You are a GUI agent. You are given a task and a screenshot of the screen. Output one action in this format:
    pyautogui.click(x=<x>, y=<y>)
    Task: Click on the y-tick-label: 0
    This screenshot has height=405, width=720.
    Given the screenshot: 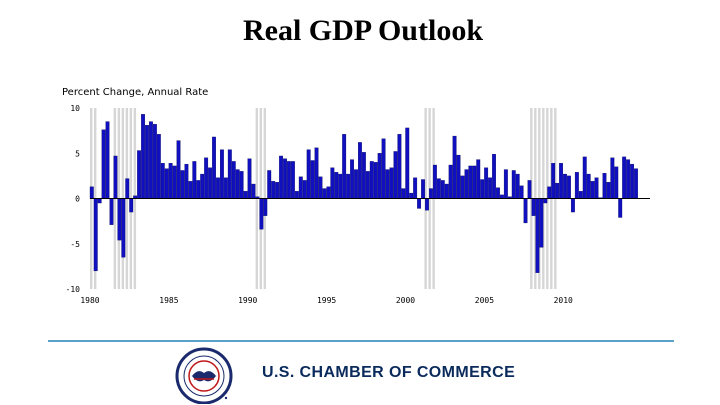 What is the action you would take?
    pyautogui.click(x=77, y=199)
    